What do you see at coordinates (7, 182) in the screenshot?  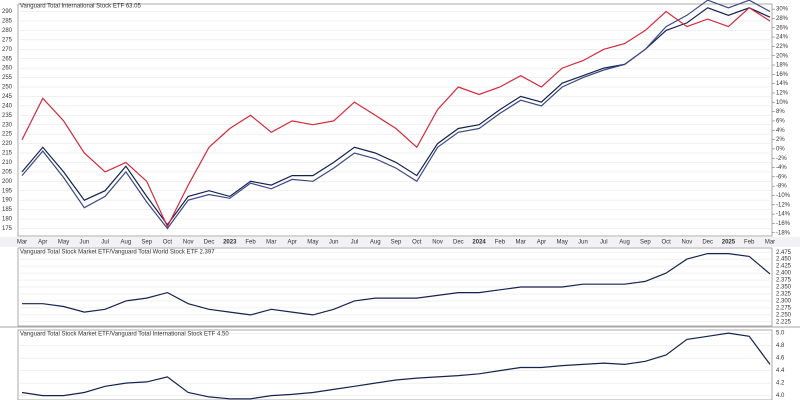 I see `y-tick-label: 200` at bounding box center [7, 182].